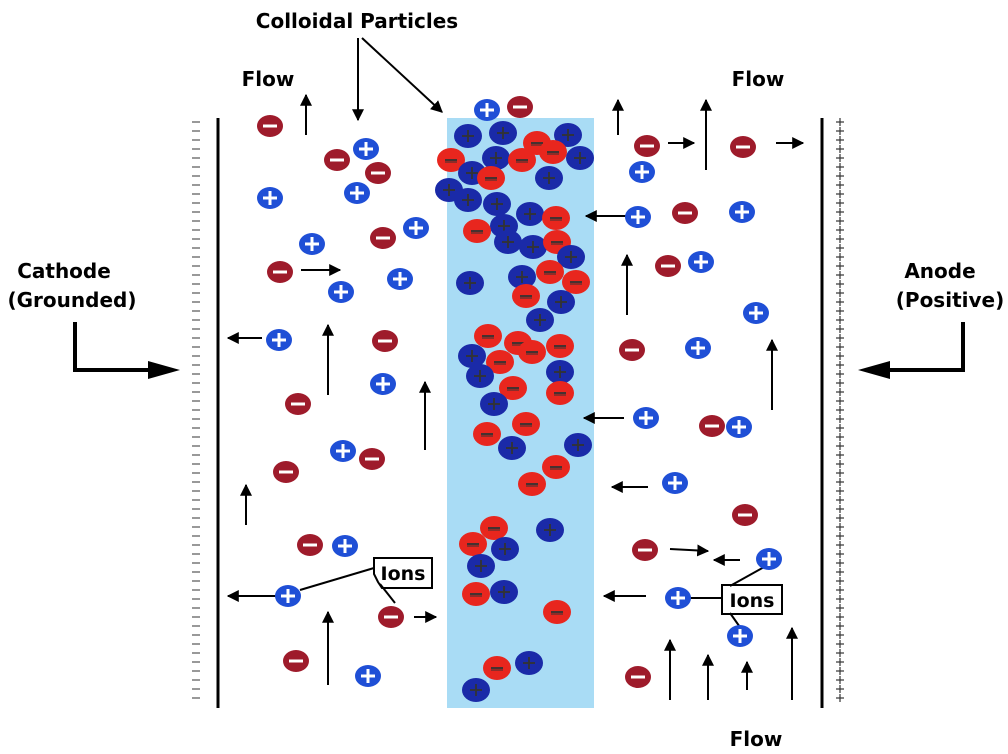 This screenshot has height=754, width=1008. I want to click on anode-pointer-arrowhead, so click(874, 370).